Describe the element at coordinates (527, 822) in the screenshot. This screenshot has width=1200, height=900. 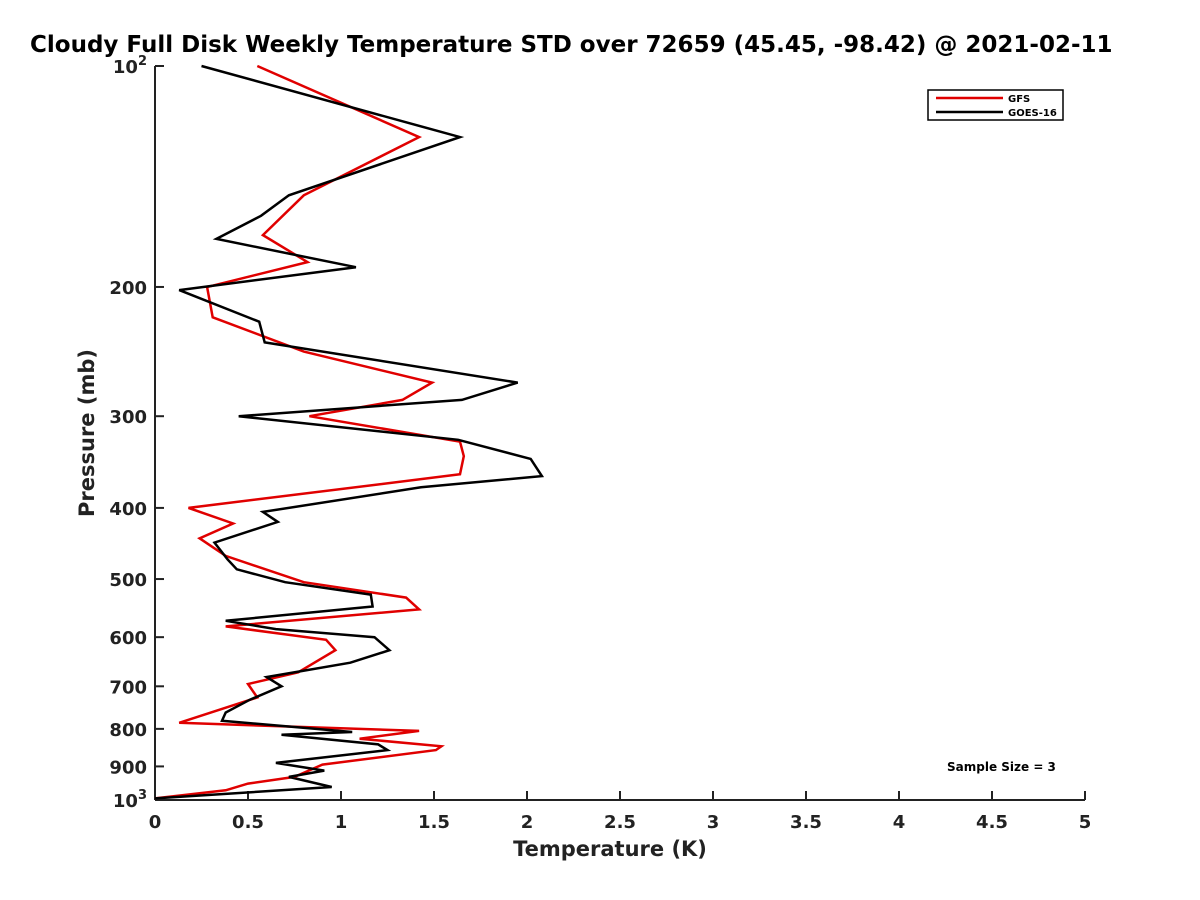
I see `x-tick-label: 2` at that location.